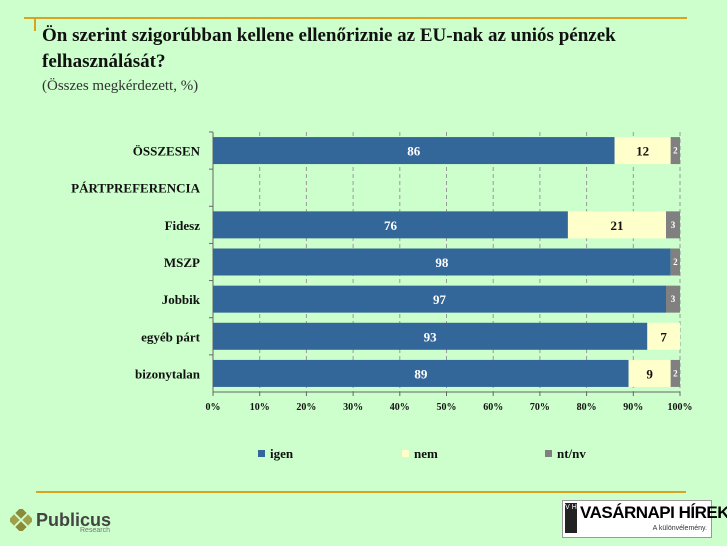 This screenshot has height=546, width=727. Describe the element at coordinates (260, 407) in the screenshot. I see `x-tick-label: 10%` at that location.